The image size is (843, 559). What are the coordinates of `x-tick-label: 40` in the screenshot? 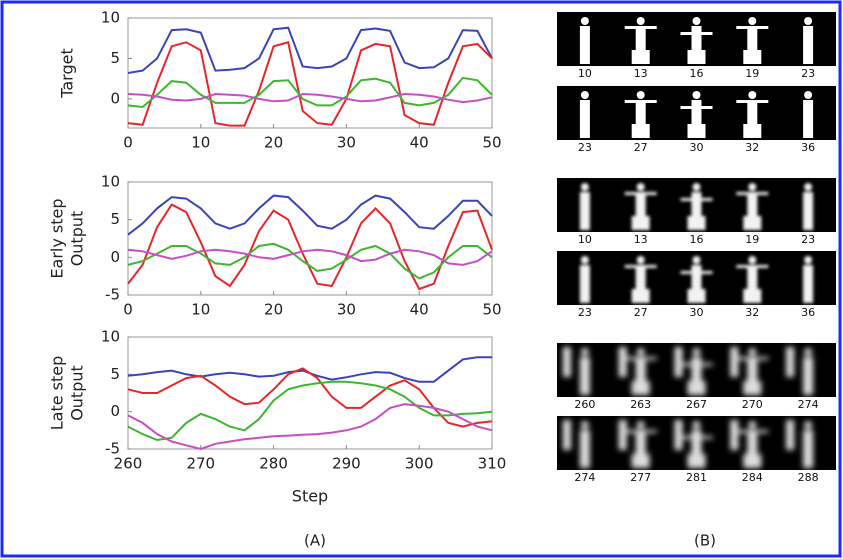 It's located at (419, 143).